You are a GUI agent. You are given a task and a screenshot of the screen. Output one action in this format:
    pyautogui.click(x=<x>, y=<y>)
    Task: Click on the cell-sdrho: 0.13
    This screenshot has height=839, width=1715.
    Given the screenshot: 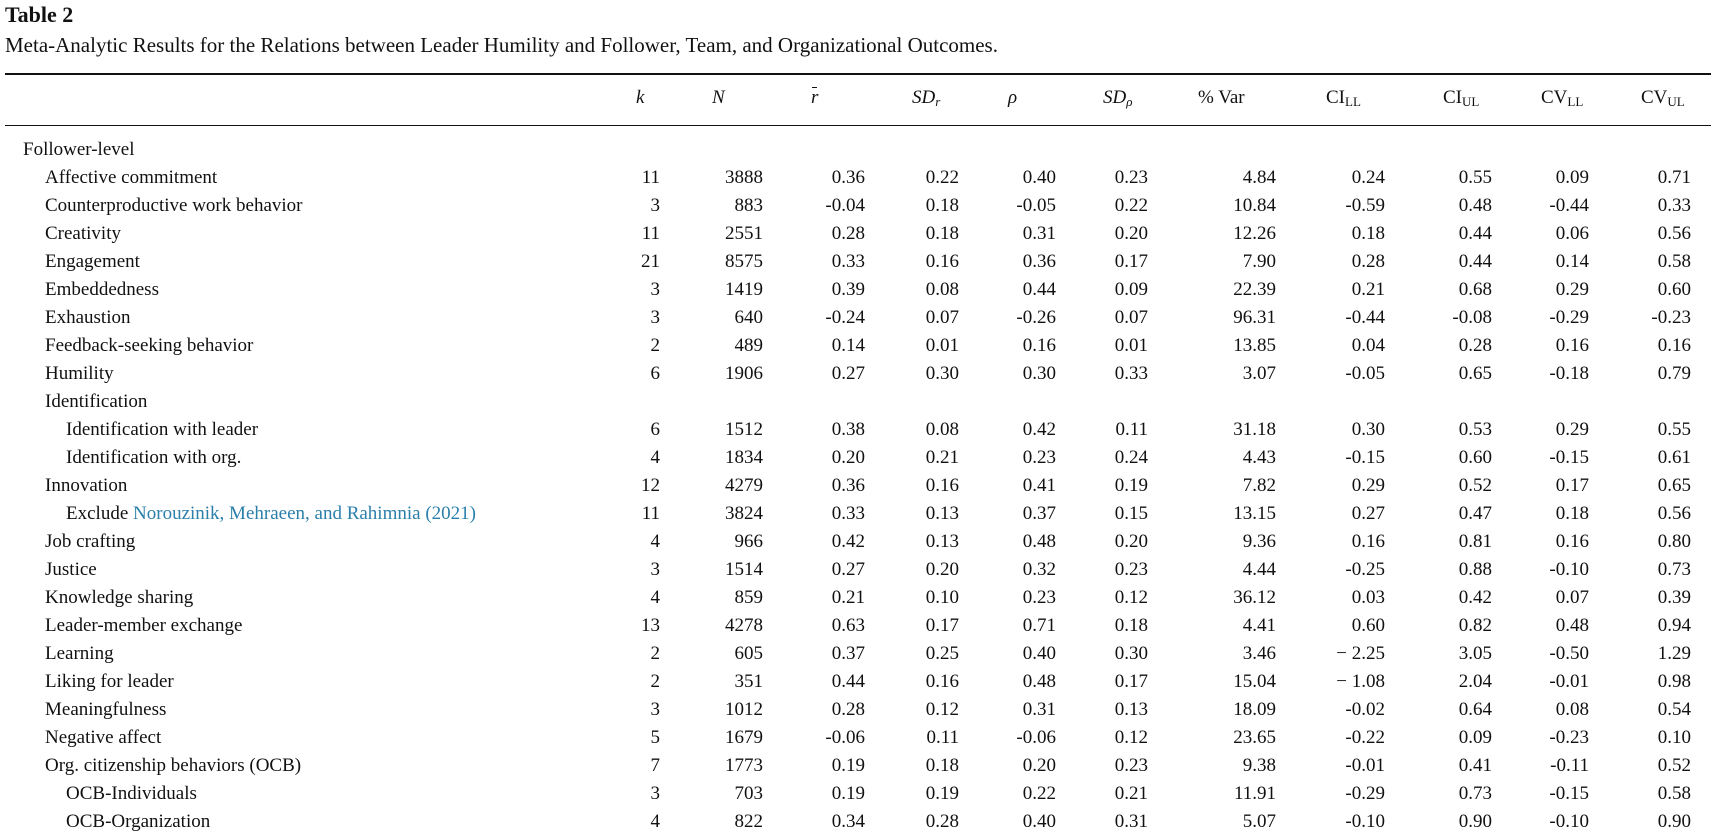 What is the action you would take?
    pyautogui.click(x=1131, y=709)
    